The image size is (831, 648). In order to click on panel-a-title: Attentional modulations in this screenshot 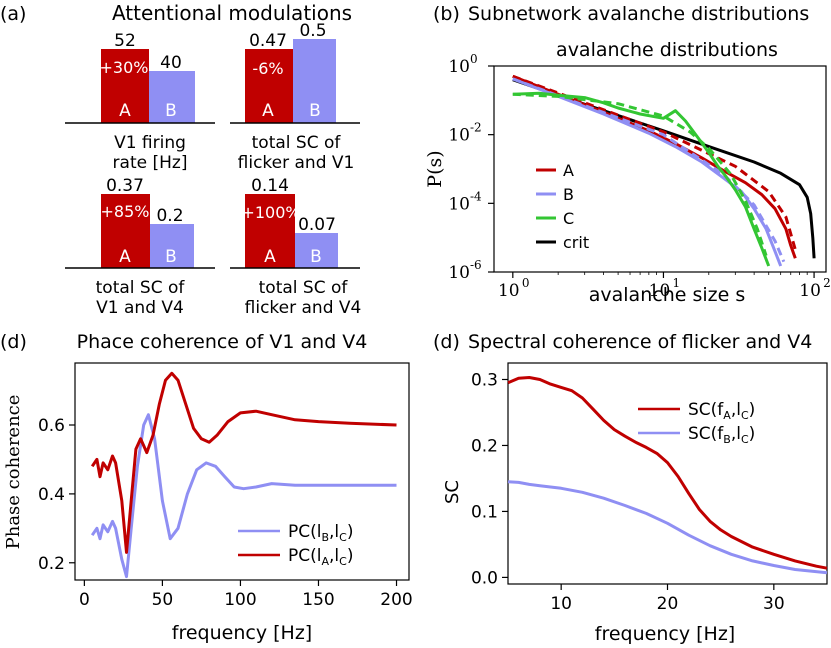, I will do `click(232, 13)`.